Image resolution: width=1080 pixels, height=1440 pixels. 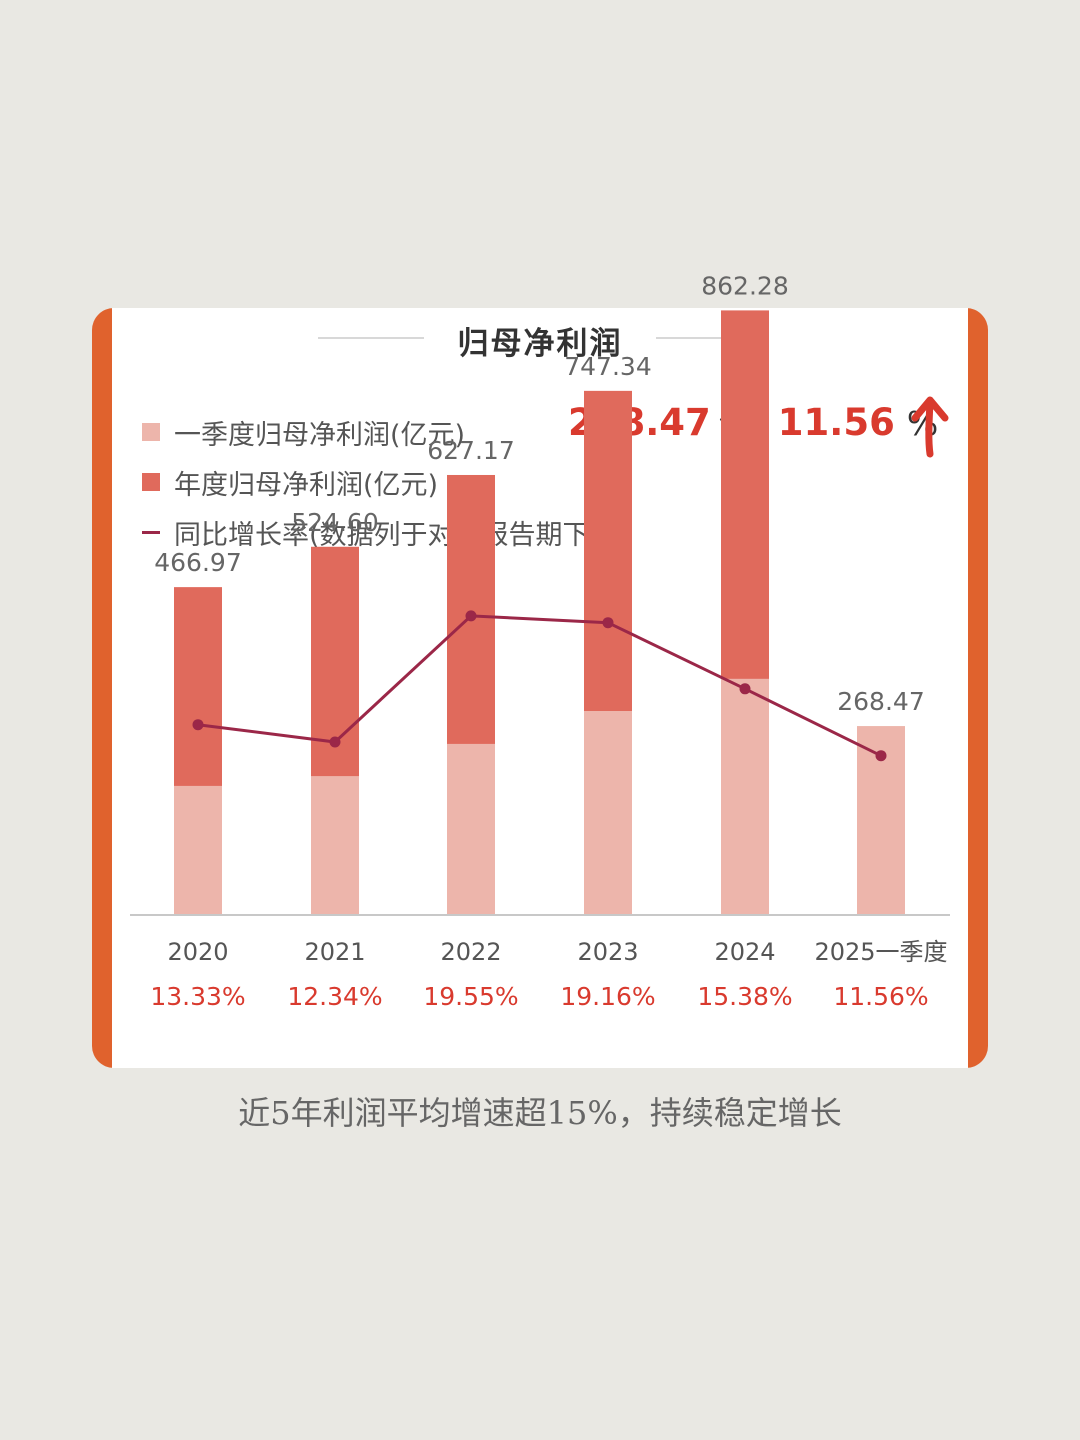 What do you see at coordinates (880, 996) in the screenshot?
I see `growth-rate-label-2025一季度: 11.56%` at bounding box center [880, 996].